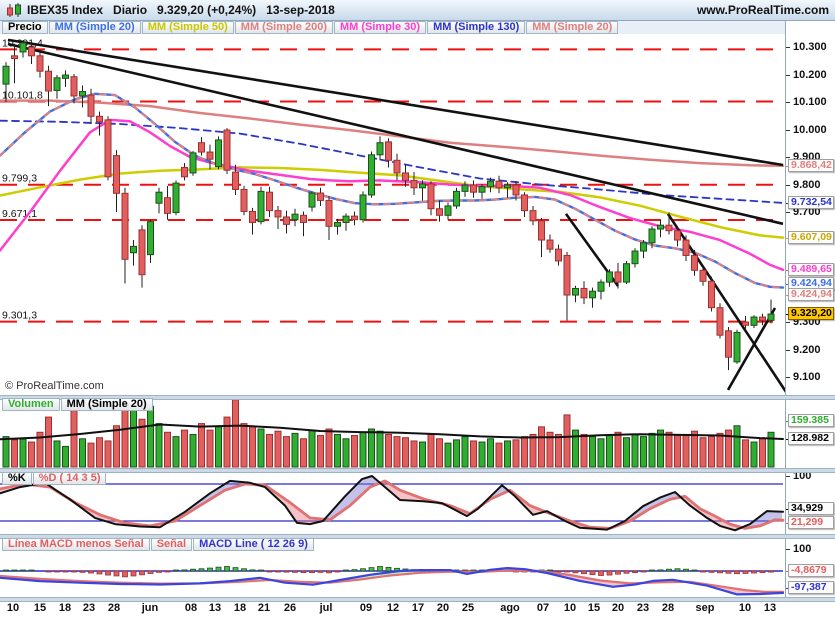 The width and height of the screenshot is (835, 620). What do you see at coordinates (807, 377) in the screenshot?
I see `axis-tick-label: 9.100` at bounding box center [807, 377].